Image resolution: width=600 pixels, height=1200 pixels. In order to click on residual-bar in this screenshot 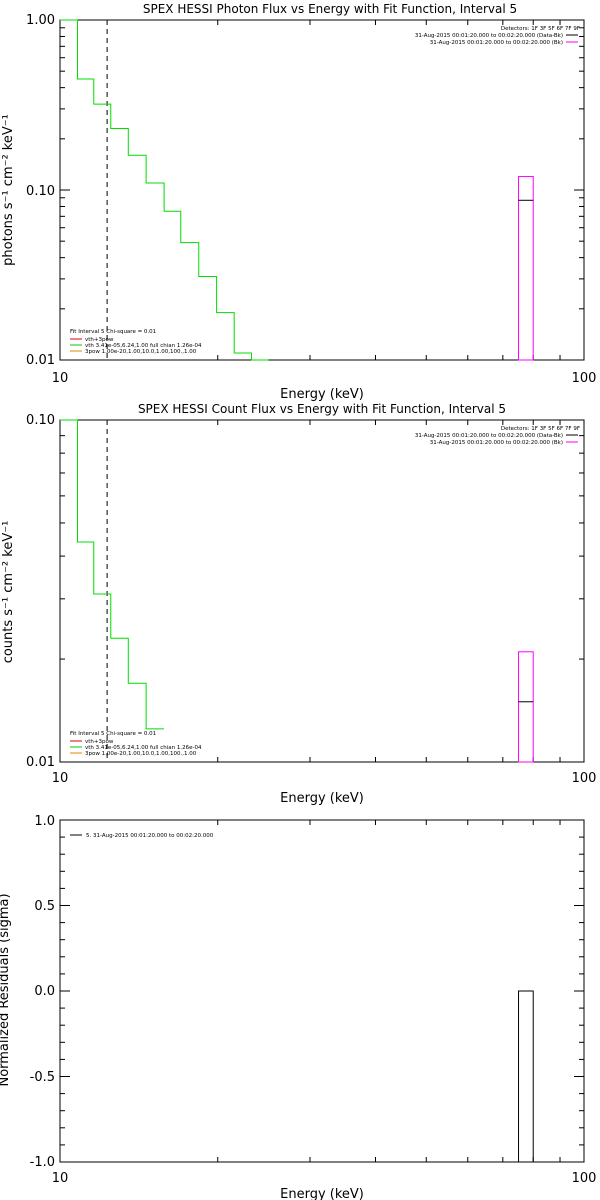, I will do `click(526, 1076)`.